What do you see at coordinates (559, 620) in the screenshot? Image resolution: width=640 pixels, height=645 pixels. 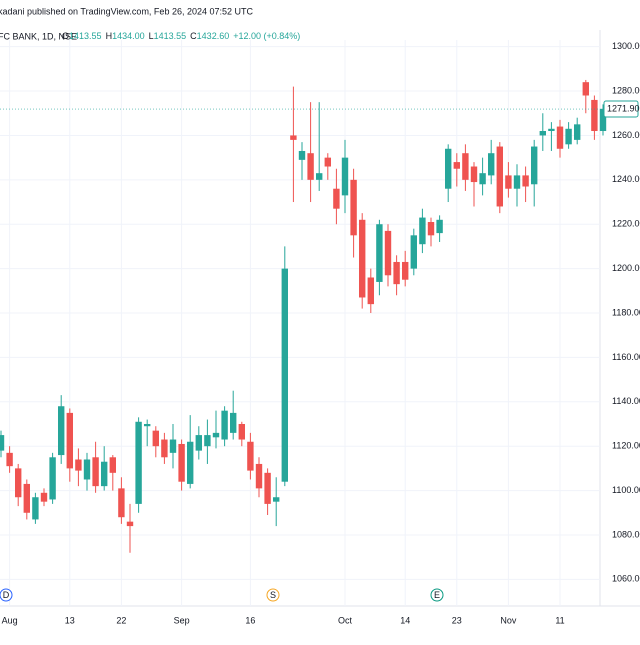 I see `x-tick-label: 11` at bounding box center [559, 620].